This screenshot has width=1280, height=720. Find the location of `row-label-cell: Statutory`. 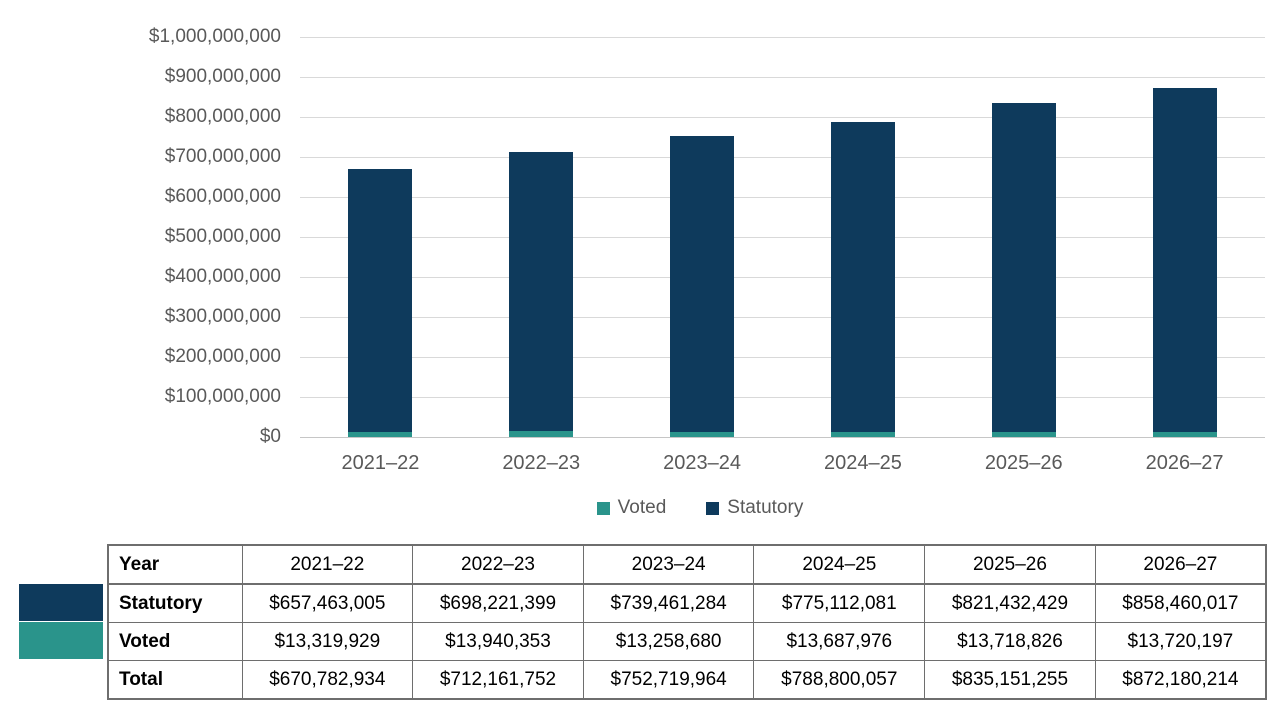

row-label-cell: Statutory is located at coordinates (175, 603).